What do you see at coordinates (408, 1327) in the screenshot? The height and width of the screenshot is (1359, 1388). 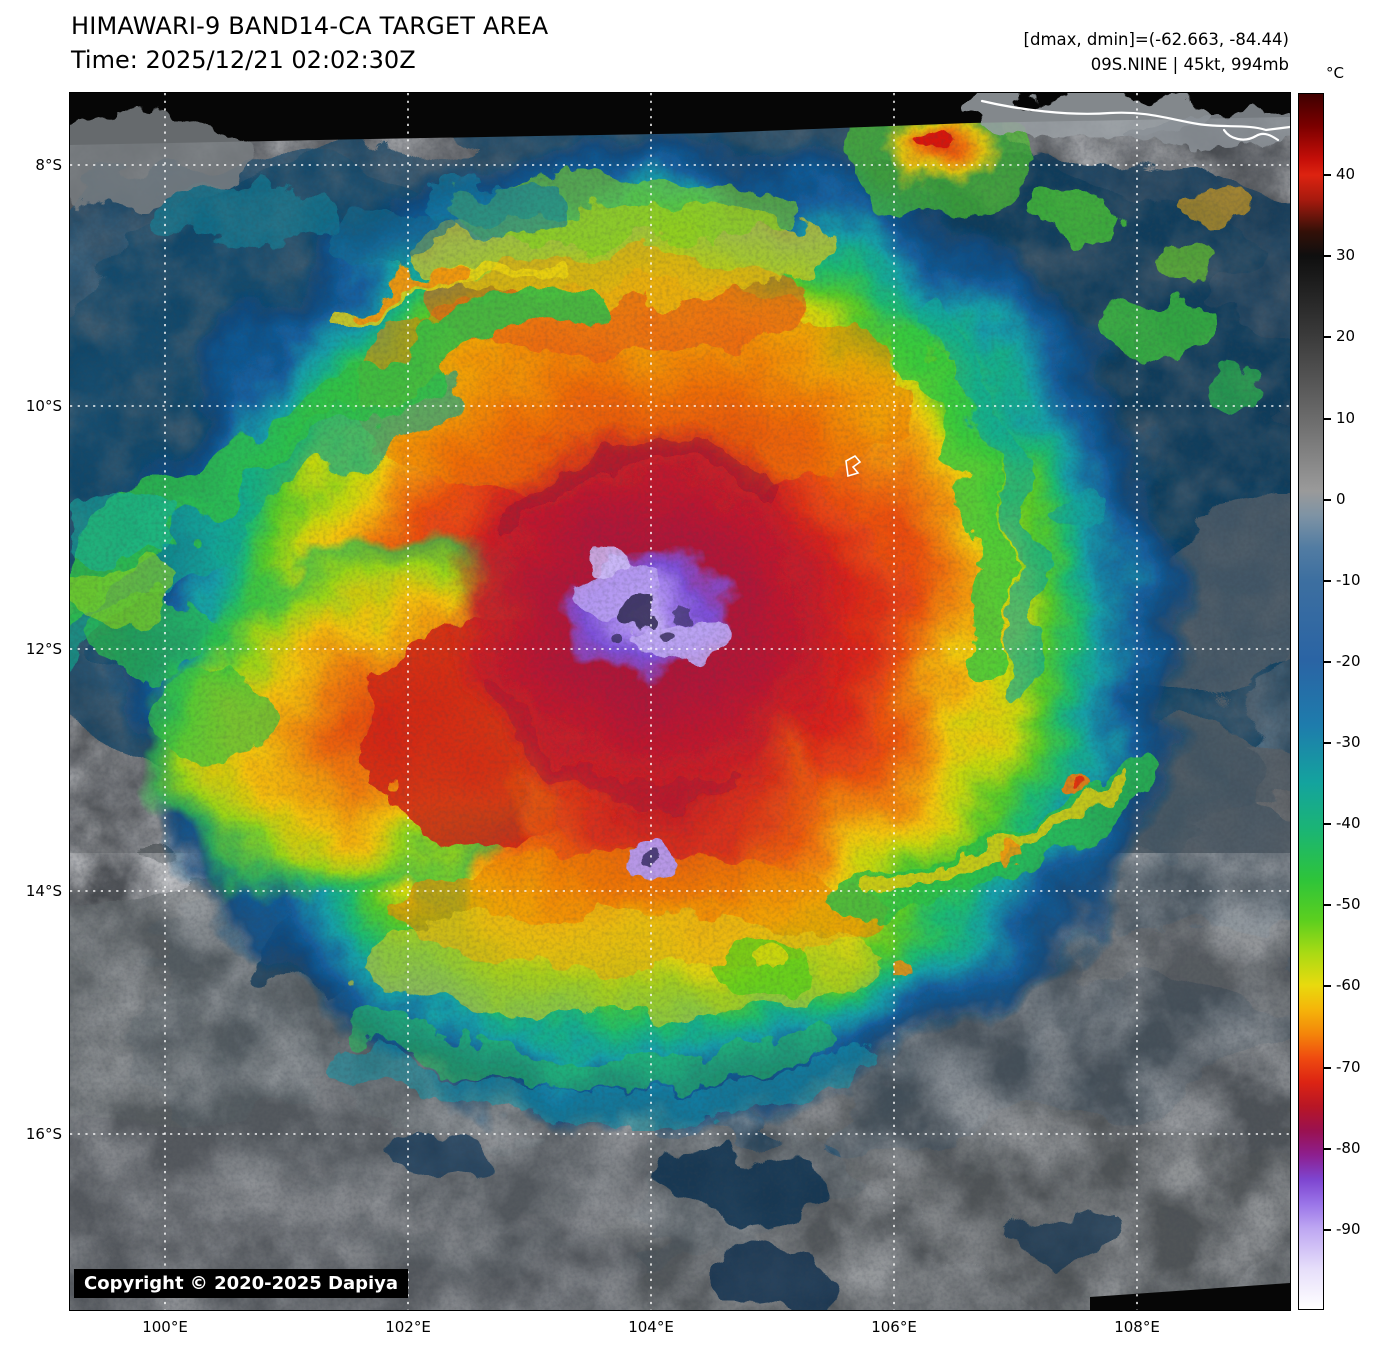 I see `lon-tick-102e: 102°E` at bounding box center [408, 1327].